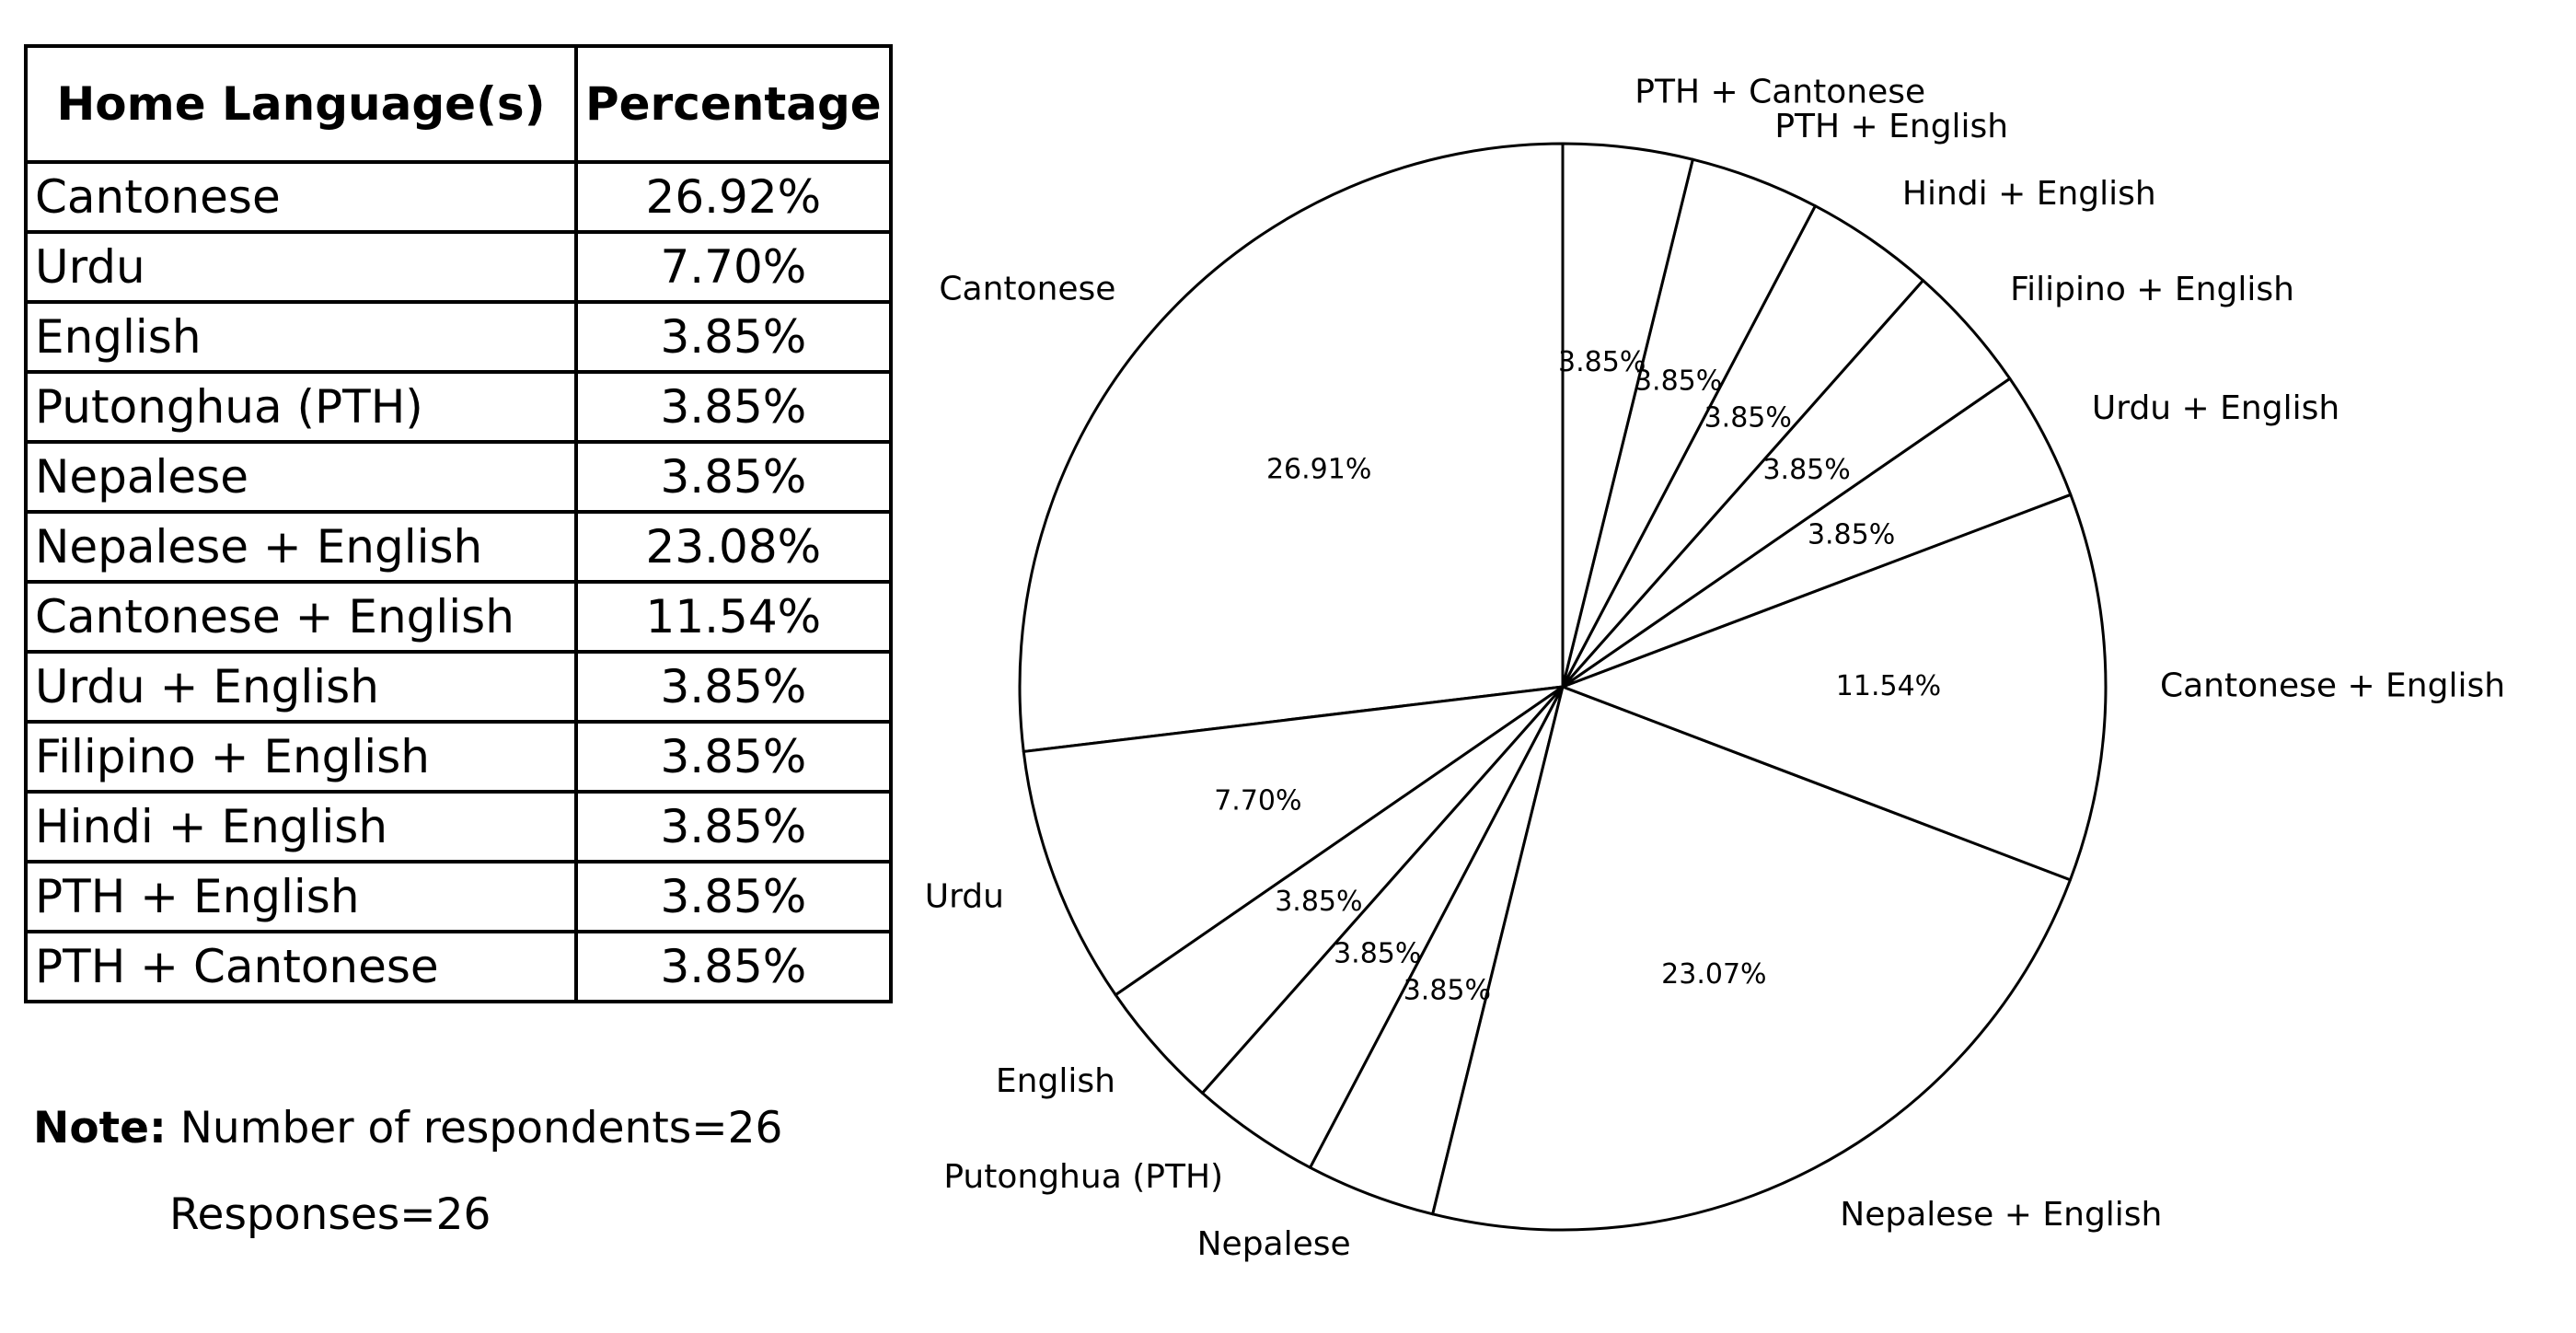 Image resolution: width=2576 pixels, height=1333 pixels. I want to click on note-respondents-text: Number of respondents=26, so click(481, 1128).